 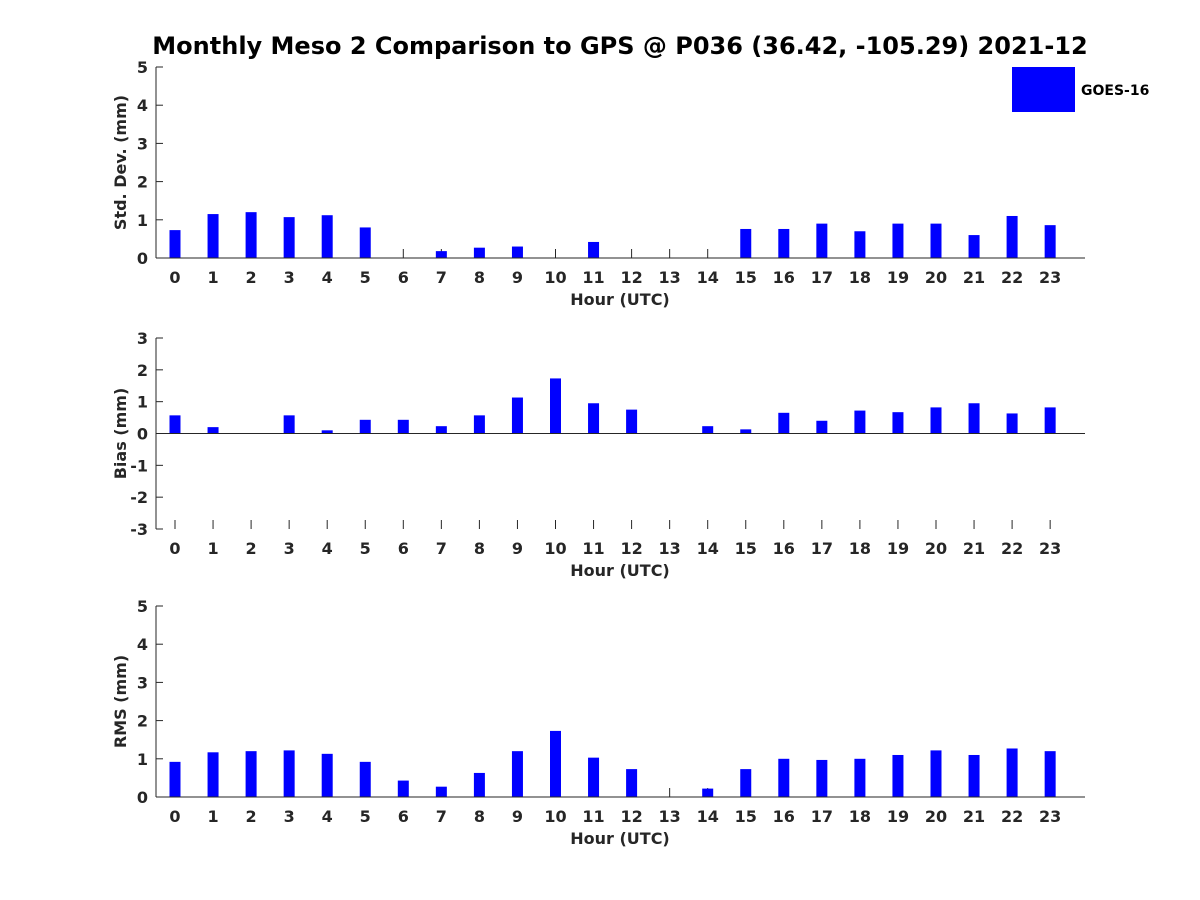 I want to click on bias-x-tick-label: 6, so click(x=403, y=548).